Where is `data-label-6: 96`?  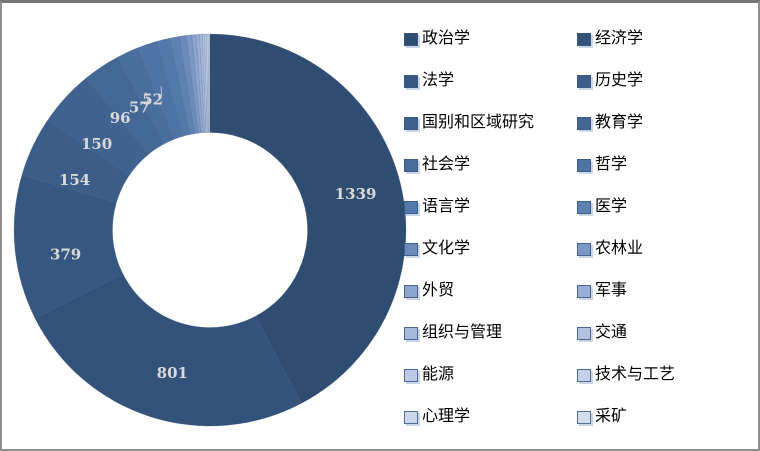 data-label-6: 96 is located at coordinates (120, 118).